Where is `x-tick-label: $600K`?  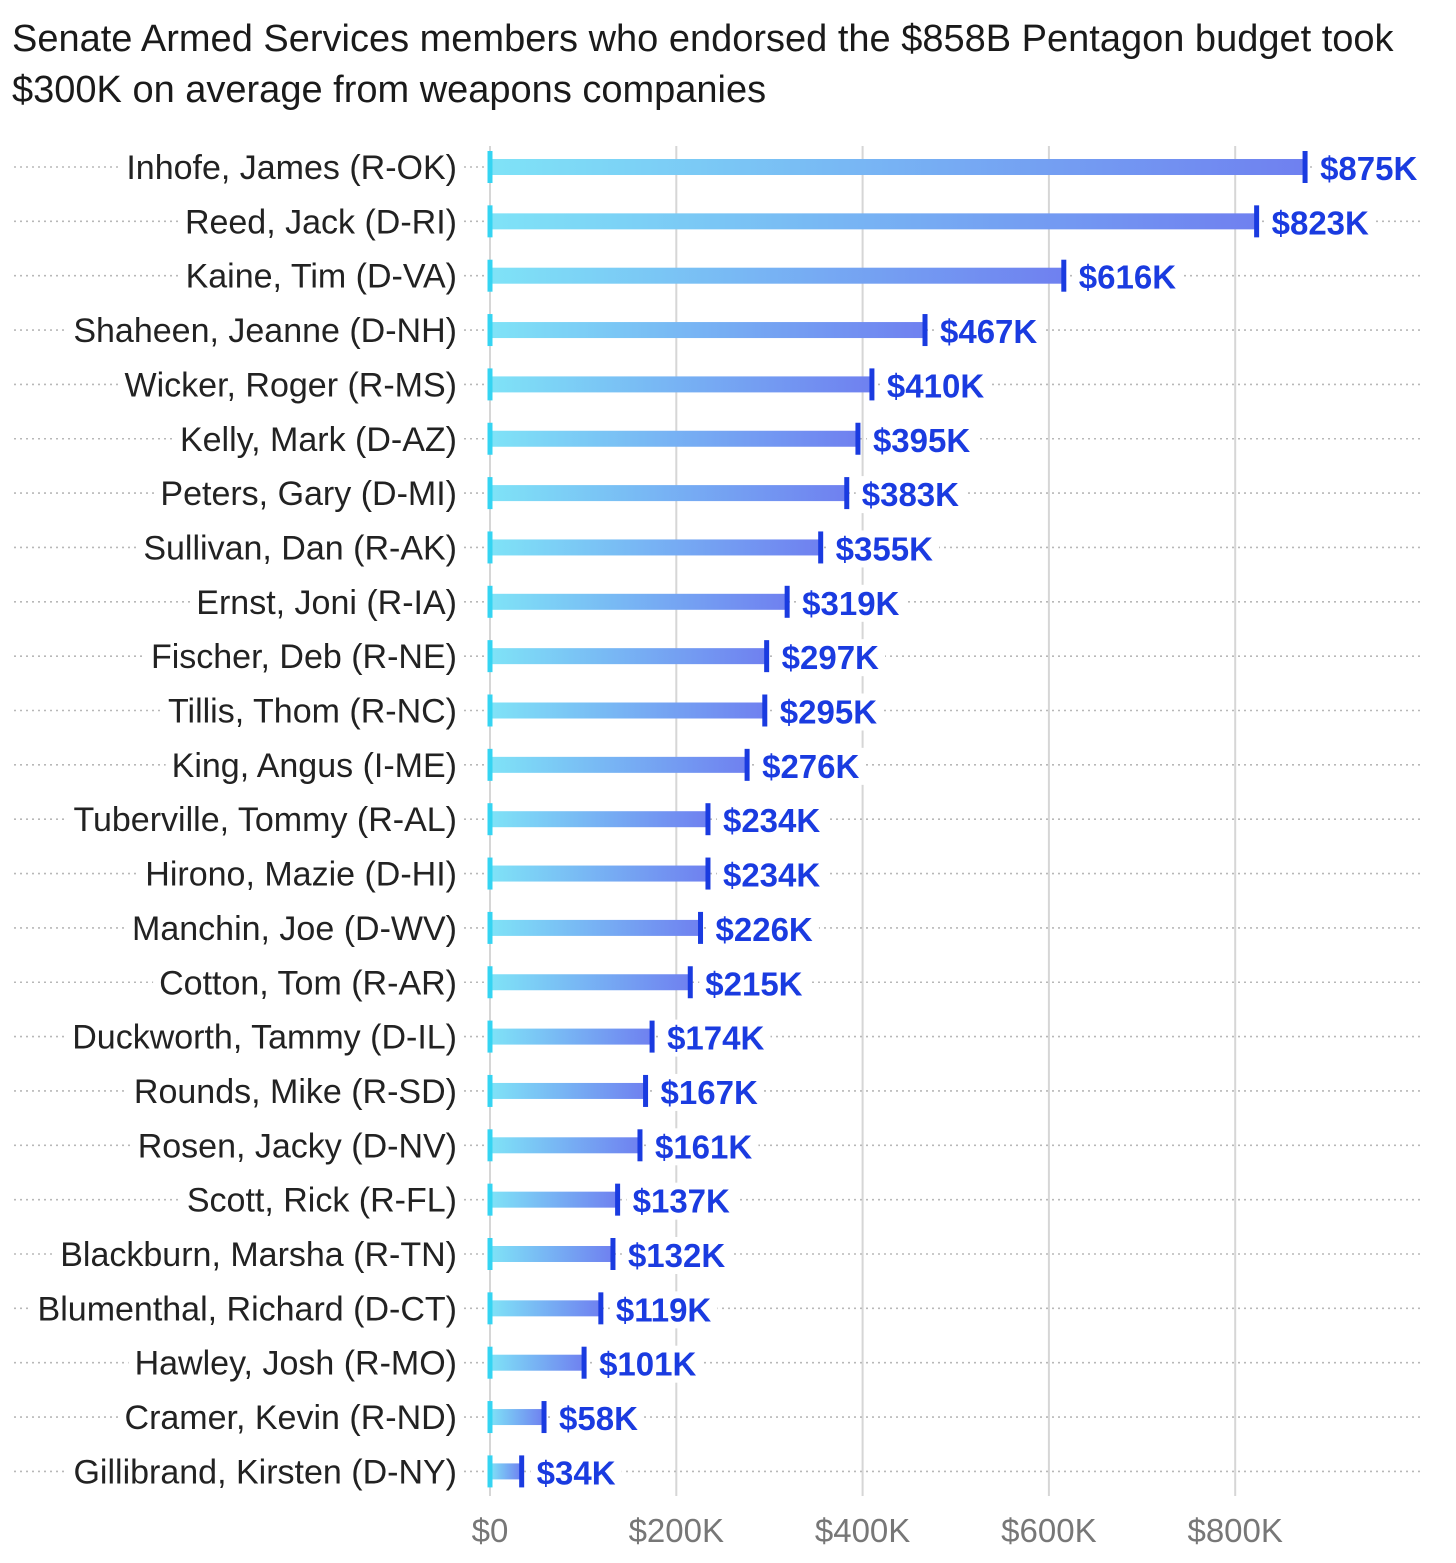
x-tick-label: $600K is located at coordinates (1048, 1530).